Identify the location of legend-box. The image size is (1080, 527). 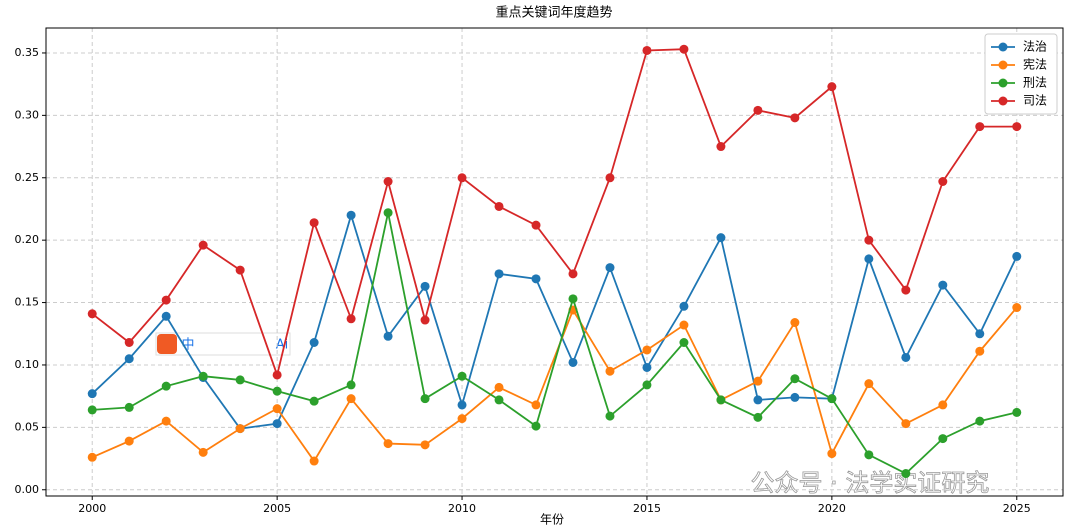
(1021, 74).